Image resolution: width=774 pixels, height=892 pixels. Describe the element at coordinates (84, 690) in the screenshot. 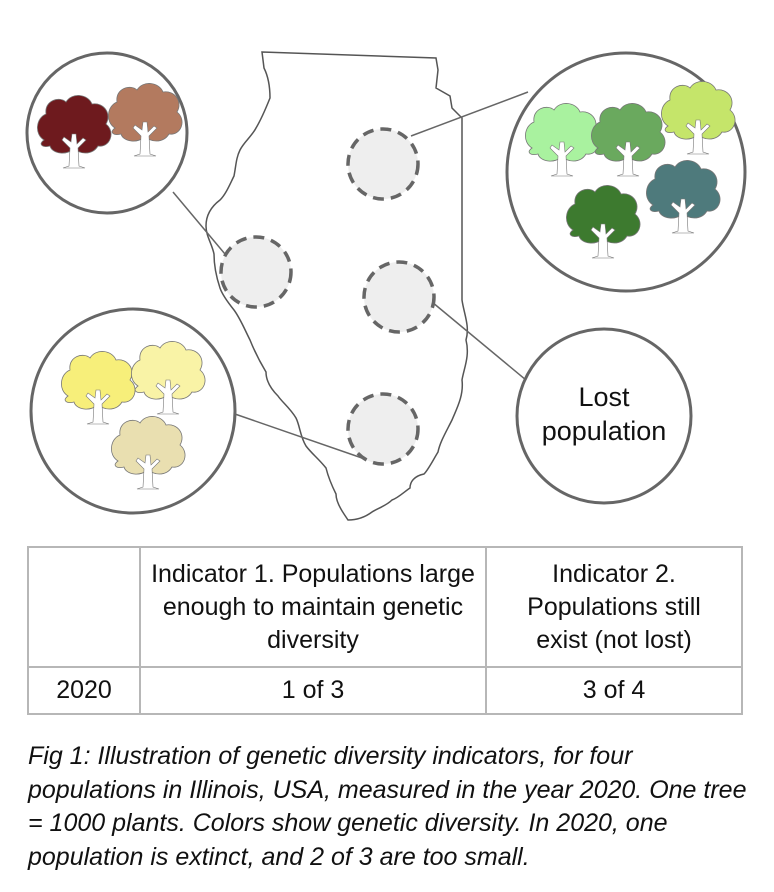

I see `cell-year: 2020` at that location.